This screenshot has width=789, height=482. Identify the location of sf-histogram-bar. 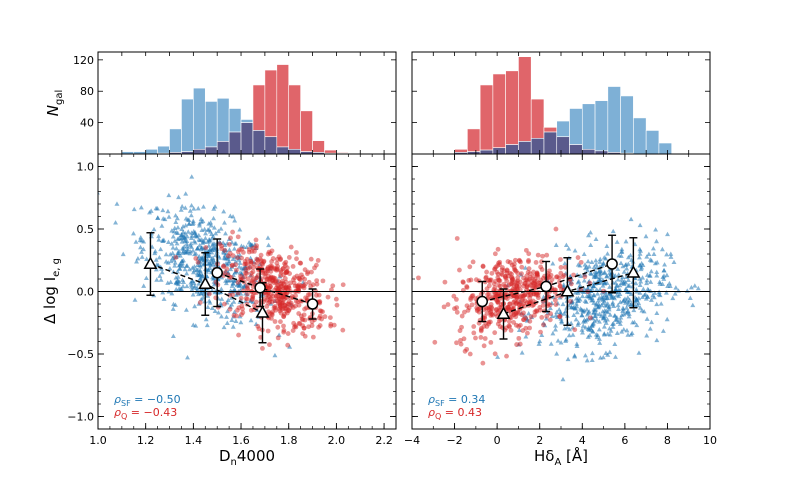
(563, 129).